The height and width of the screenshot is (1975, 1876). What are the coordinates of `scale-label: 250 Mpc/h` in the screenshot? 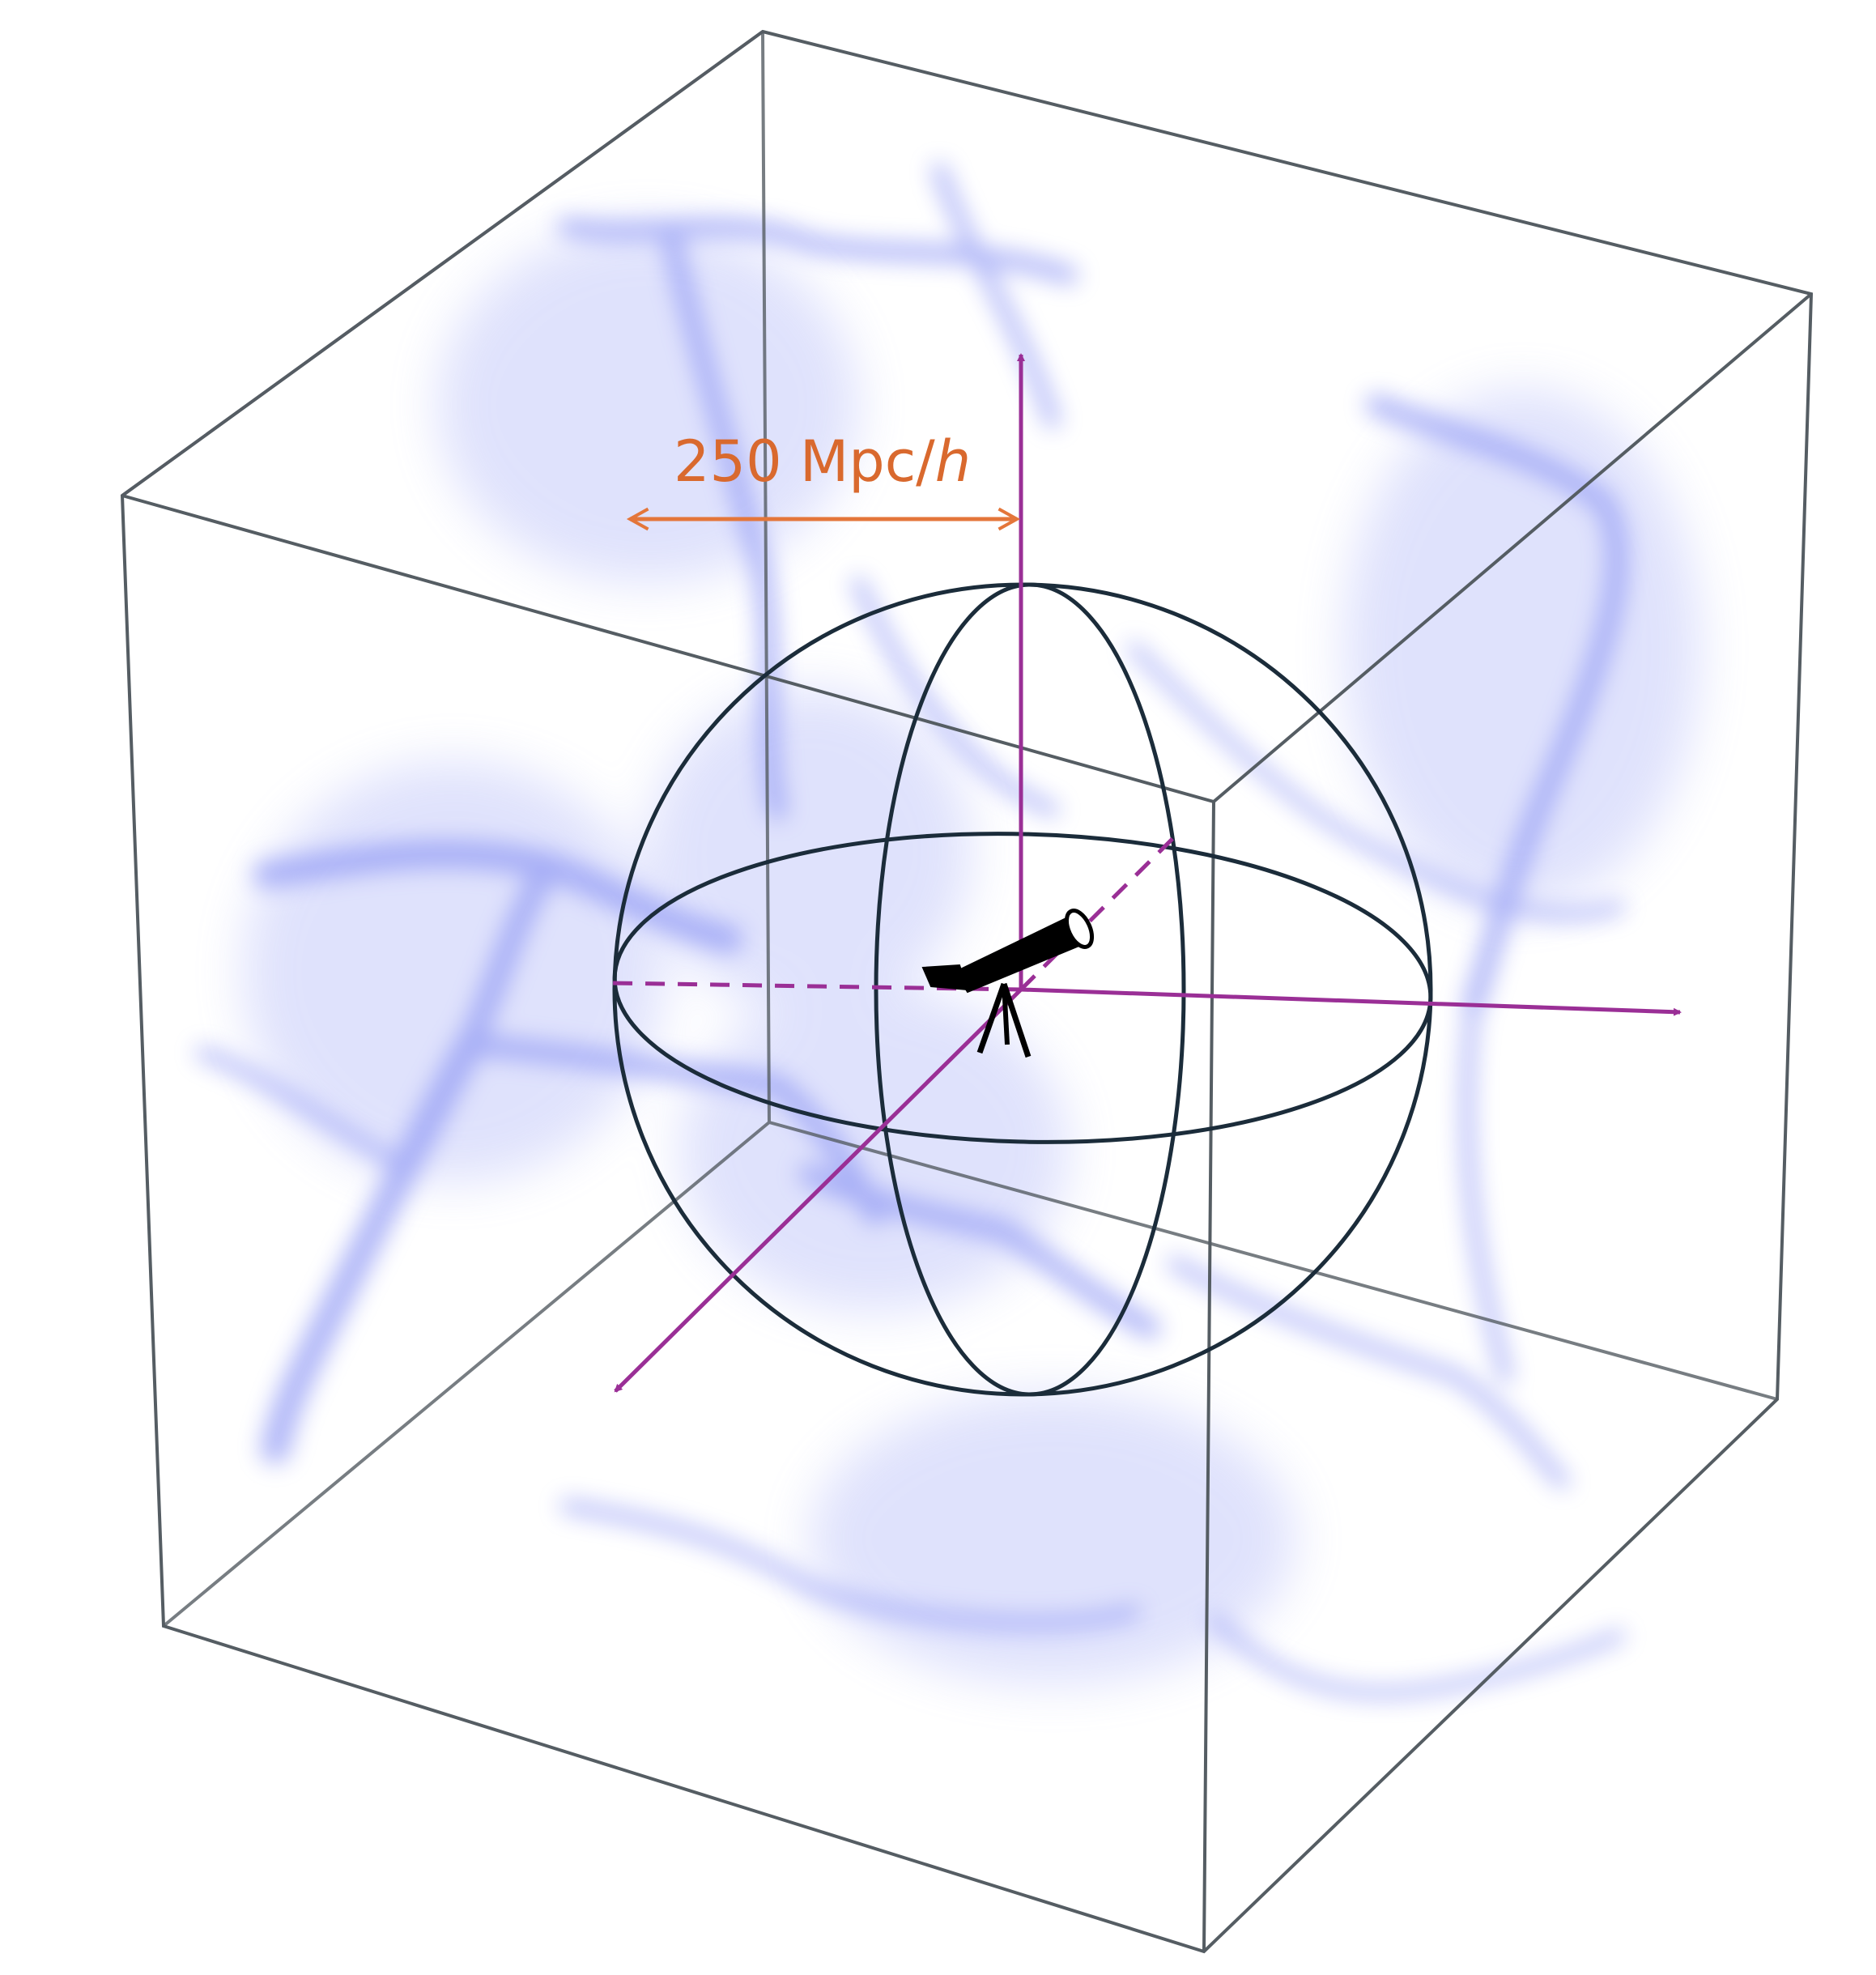 It's located at (822, 461).